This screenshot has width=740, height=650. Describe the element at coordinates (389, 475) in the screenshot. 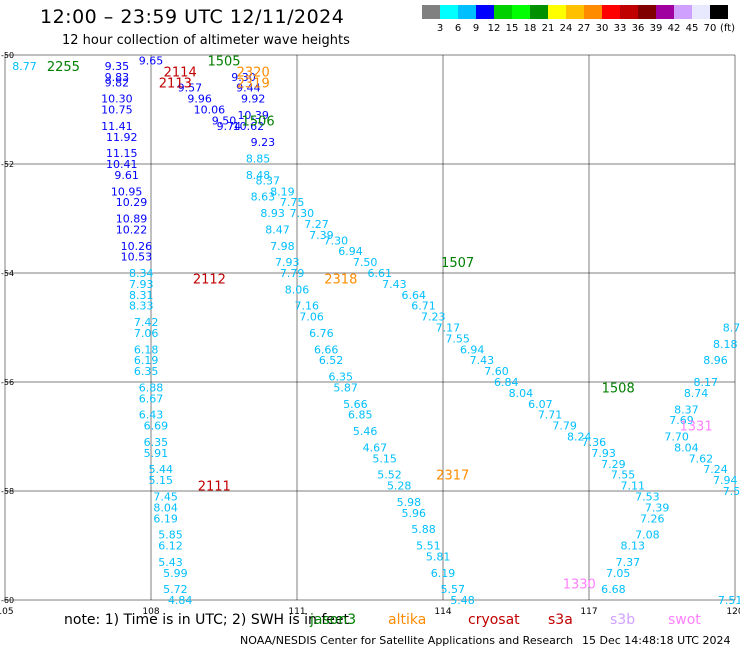

I see `wave-height-value: 5.52` at that location.